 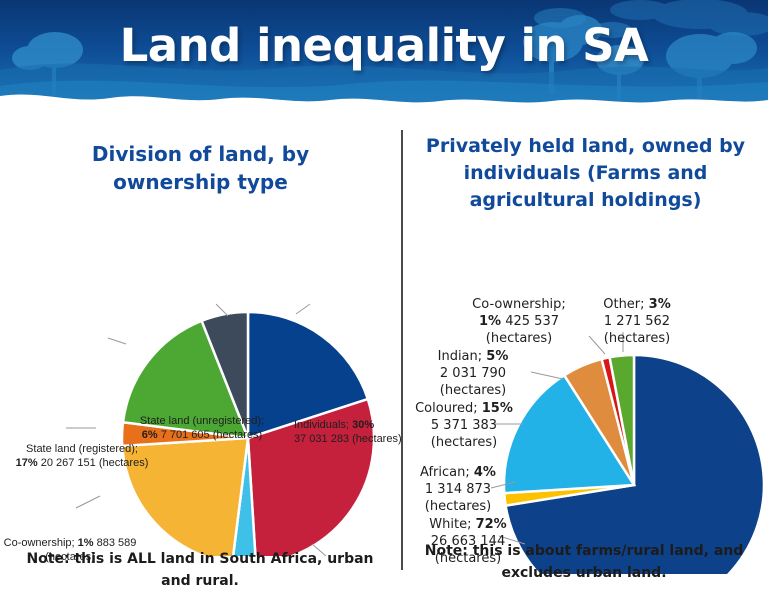 What do you see at coordinates (185, 379) in the screenshot?
I see `slice-state-land-registered` at bounding box center [185, 379].